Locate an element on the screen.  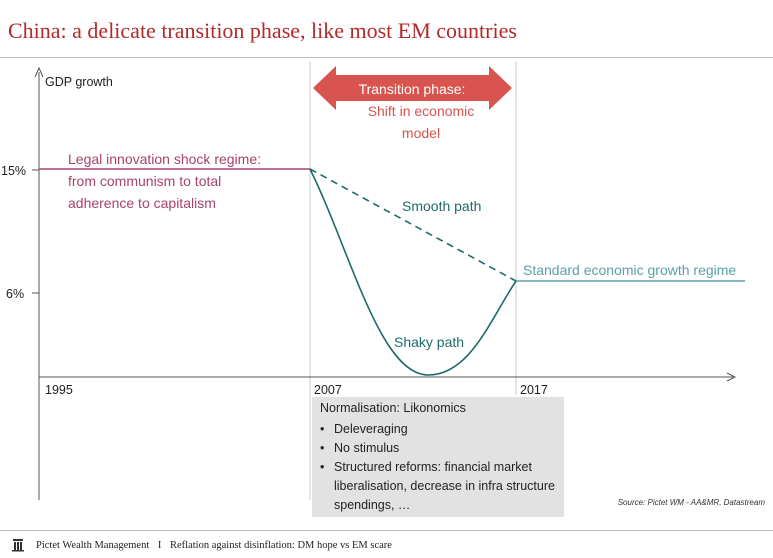
note-title: Normalisation: Likonomics is located at coordinates (393, 408).